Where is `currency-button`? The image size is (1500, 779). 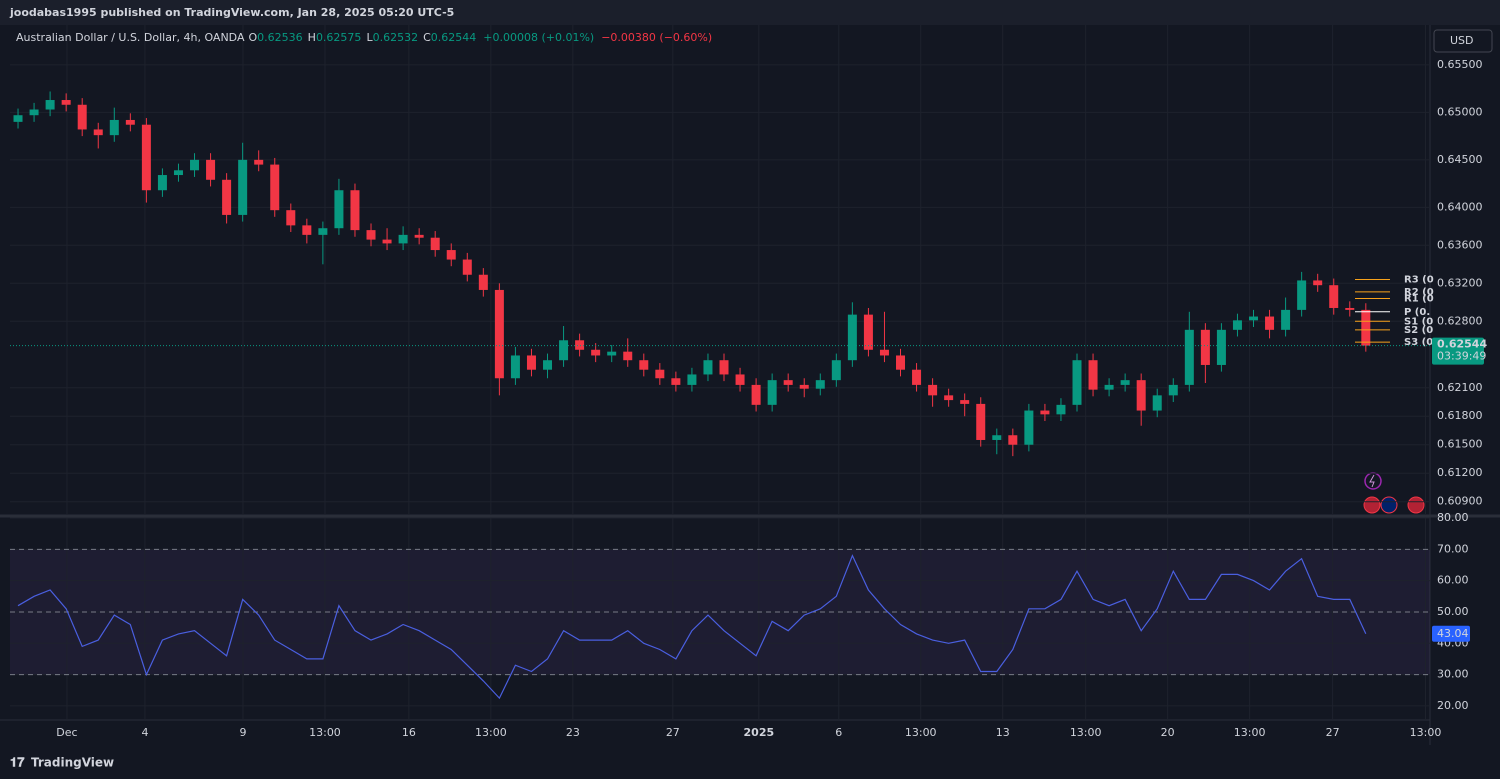 currency-button is located at coordinates (1463, 41).